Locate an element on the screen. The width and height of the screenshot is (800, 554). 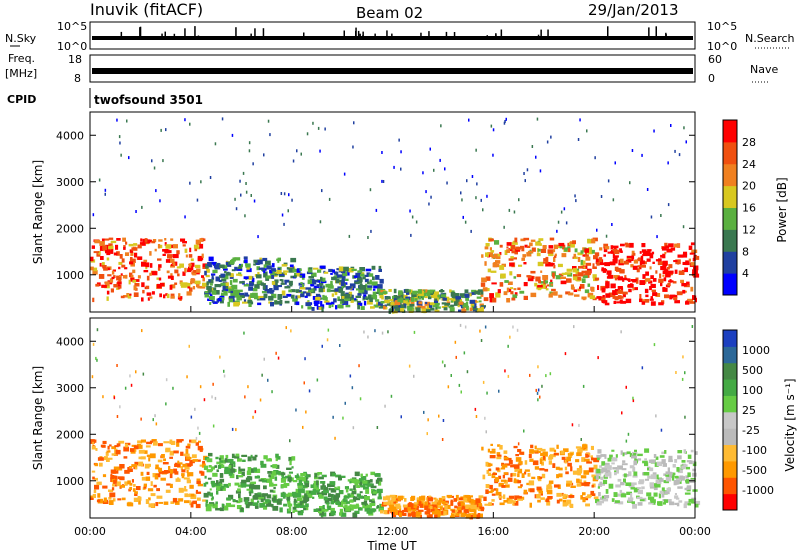
y-tick-label: 2000 is located at coordinates (70, 228).